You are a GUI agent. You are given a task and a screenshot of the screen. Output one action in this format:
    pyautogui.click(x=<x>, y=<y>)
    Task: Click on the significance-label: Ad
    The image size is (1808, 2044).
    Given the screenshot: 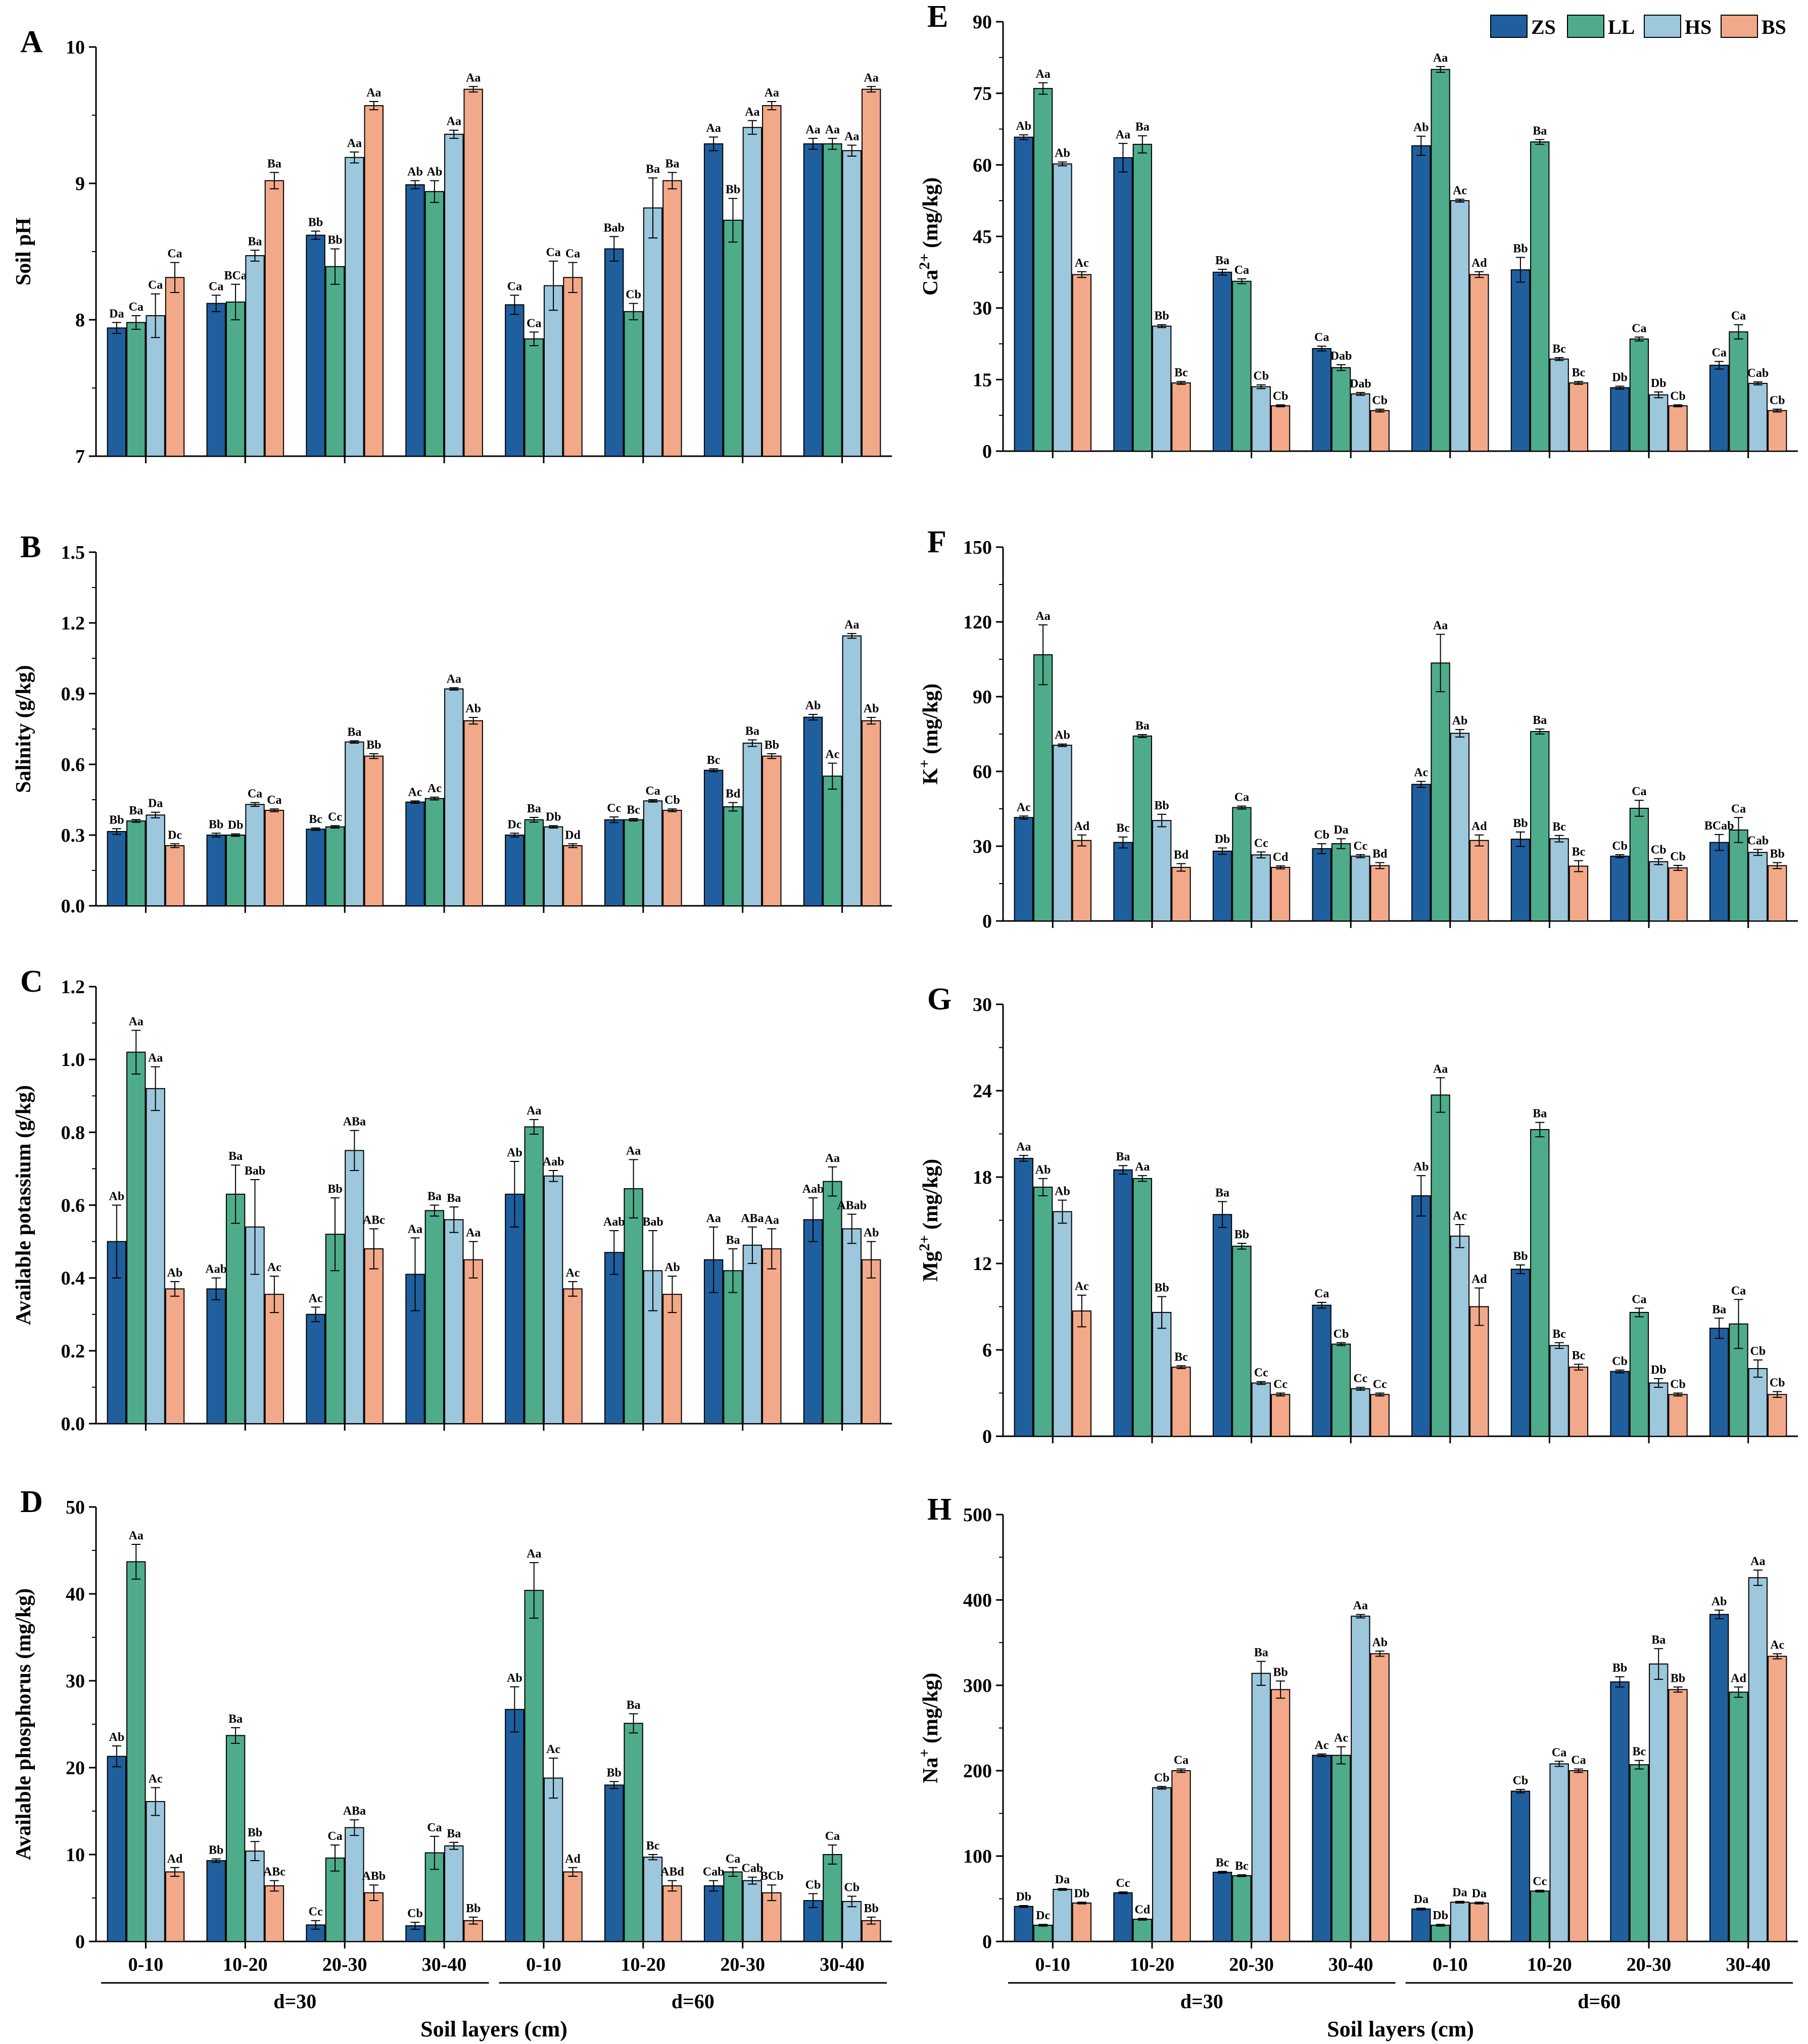 What is the action you would take?
    pyautogui.click(x=1479, y=263)
    